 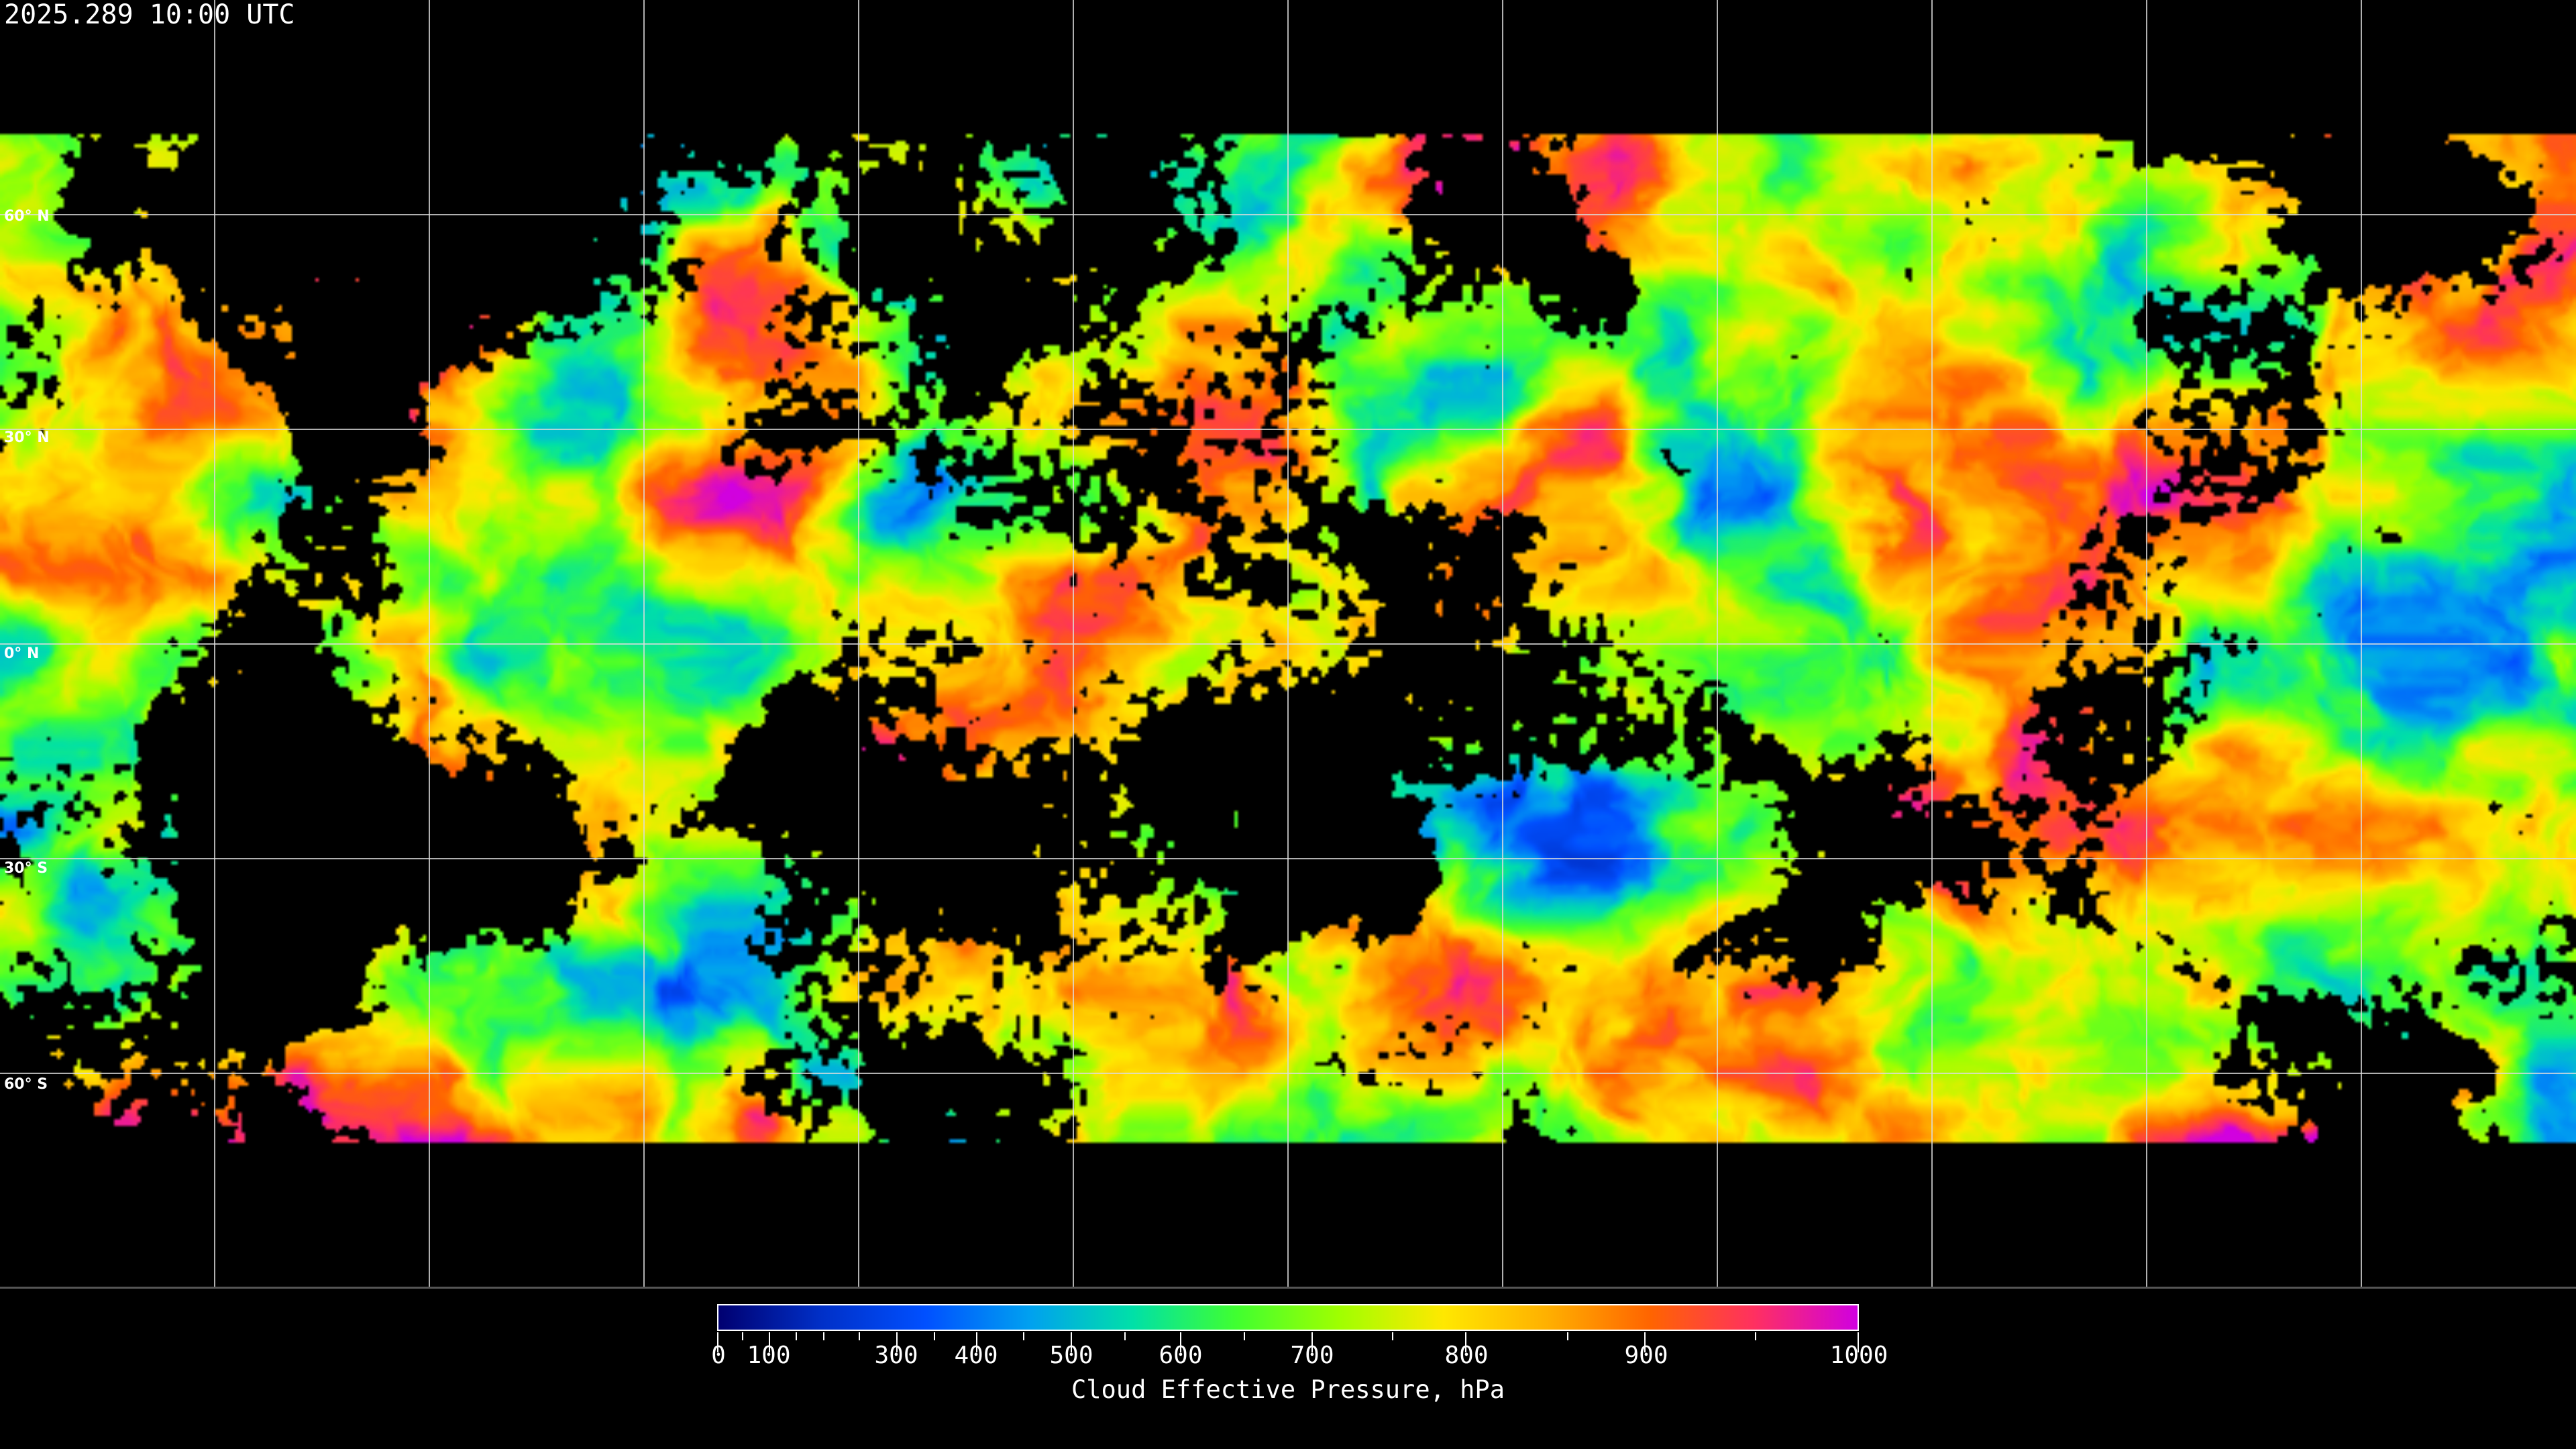 I want to click on tick-label-1000: 1000, so click(x=1858, y=1355).